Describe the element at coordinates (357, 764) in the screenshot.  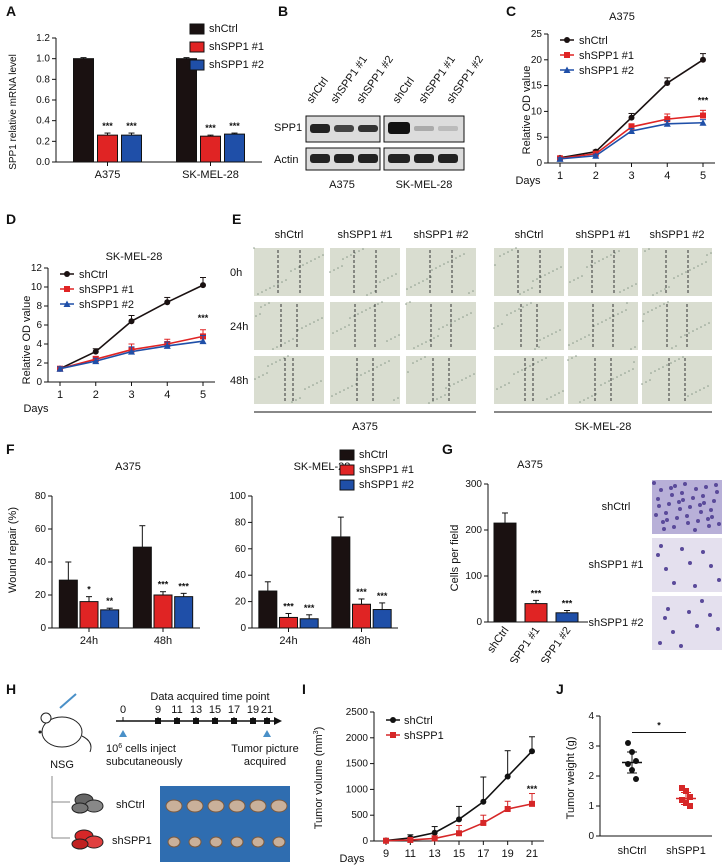
I see `y-tick-label: 1500` at that location.